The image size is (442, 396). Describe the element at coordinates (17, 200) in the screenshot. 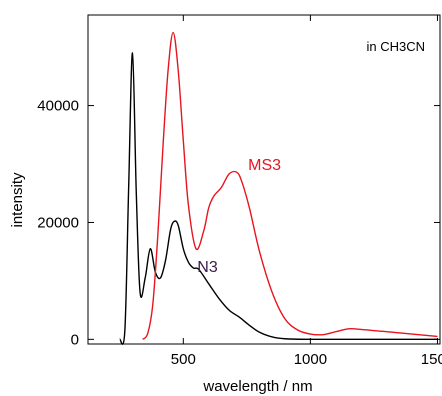

I see `y-axis-label: intensity` at that location.